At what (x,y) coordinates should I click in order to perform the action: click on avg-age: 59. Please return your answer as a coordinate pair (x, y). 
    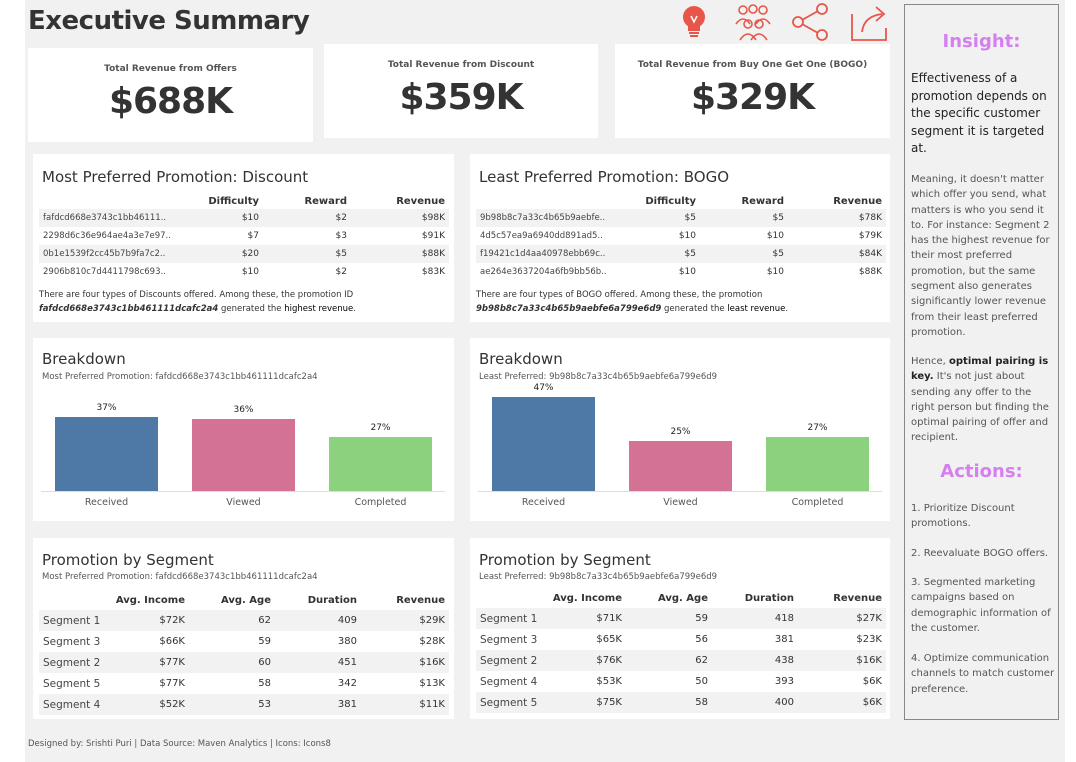
    Looking at the image, I should click on (264, 641).